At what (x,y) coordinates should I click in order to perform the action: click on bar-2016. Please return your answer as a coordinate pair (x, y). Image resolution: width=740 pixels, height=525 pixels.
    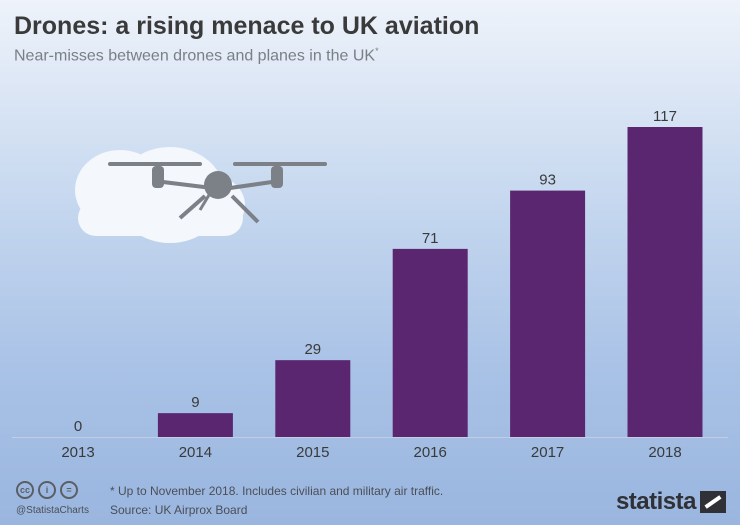
    Looking at the image, I should click on (430, 342).